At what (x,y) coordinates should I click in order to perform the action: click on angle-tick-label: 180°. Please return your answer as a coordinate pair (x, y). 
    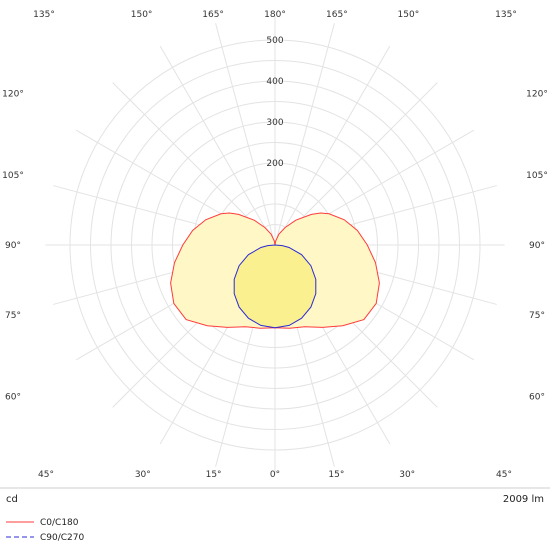
    Looking at the image, I should click on (275, 15).